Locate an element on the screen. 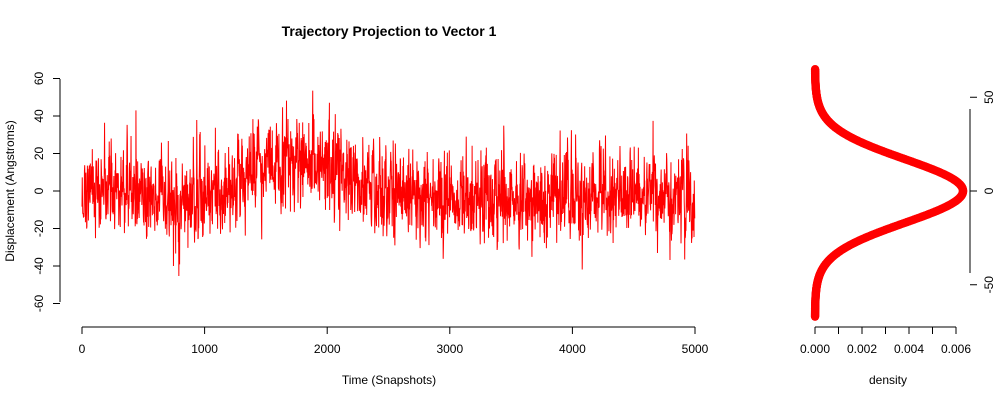  density-y-tick-label: -50 is located at coordinates (989, 285).